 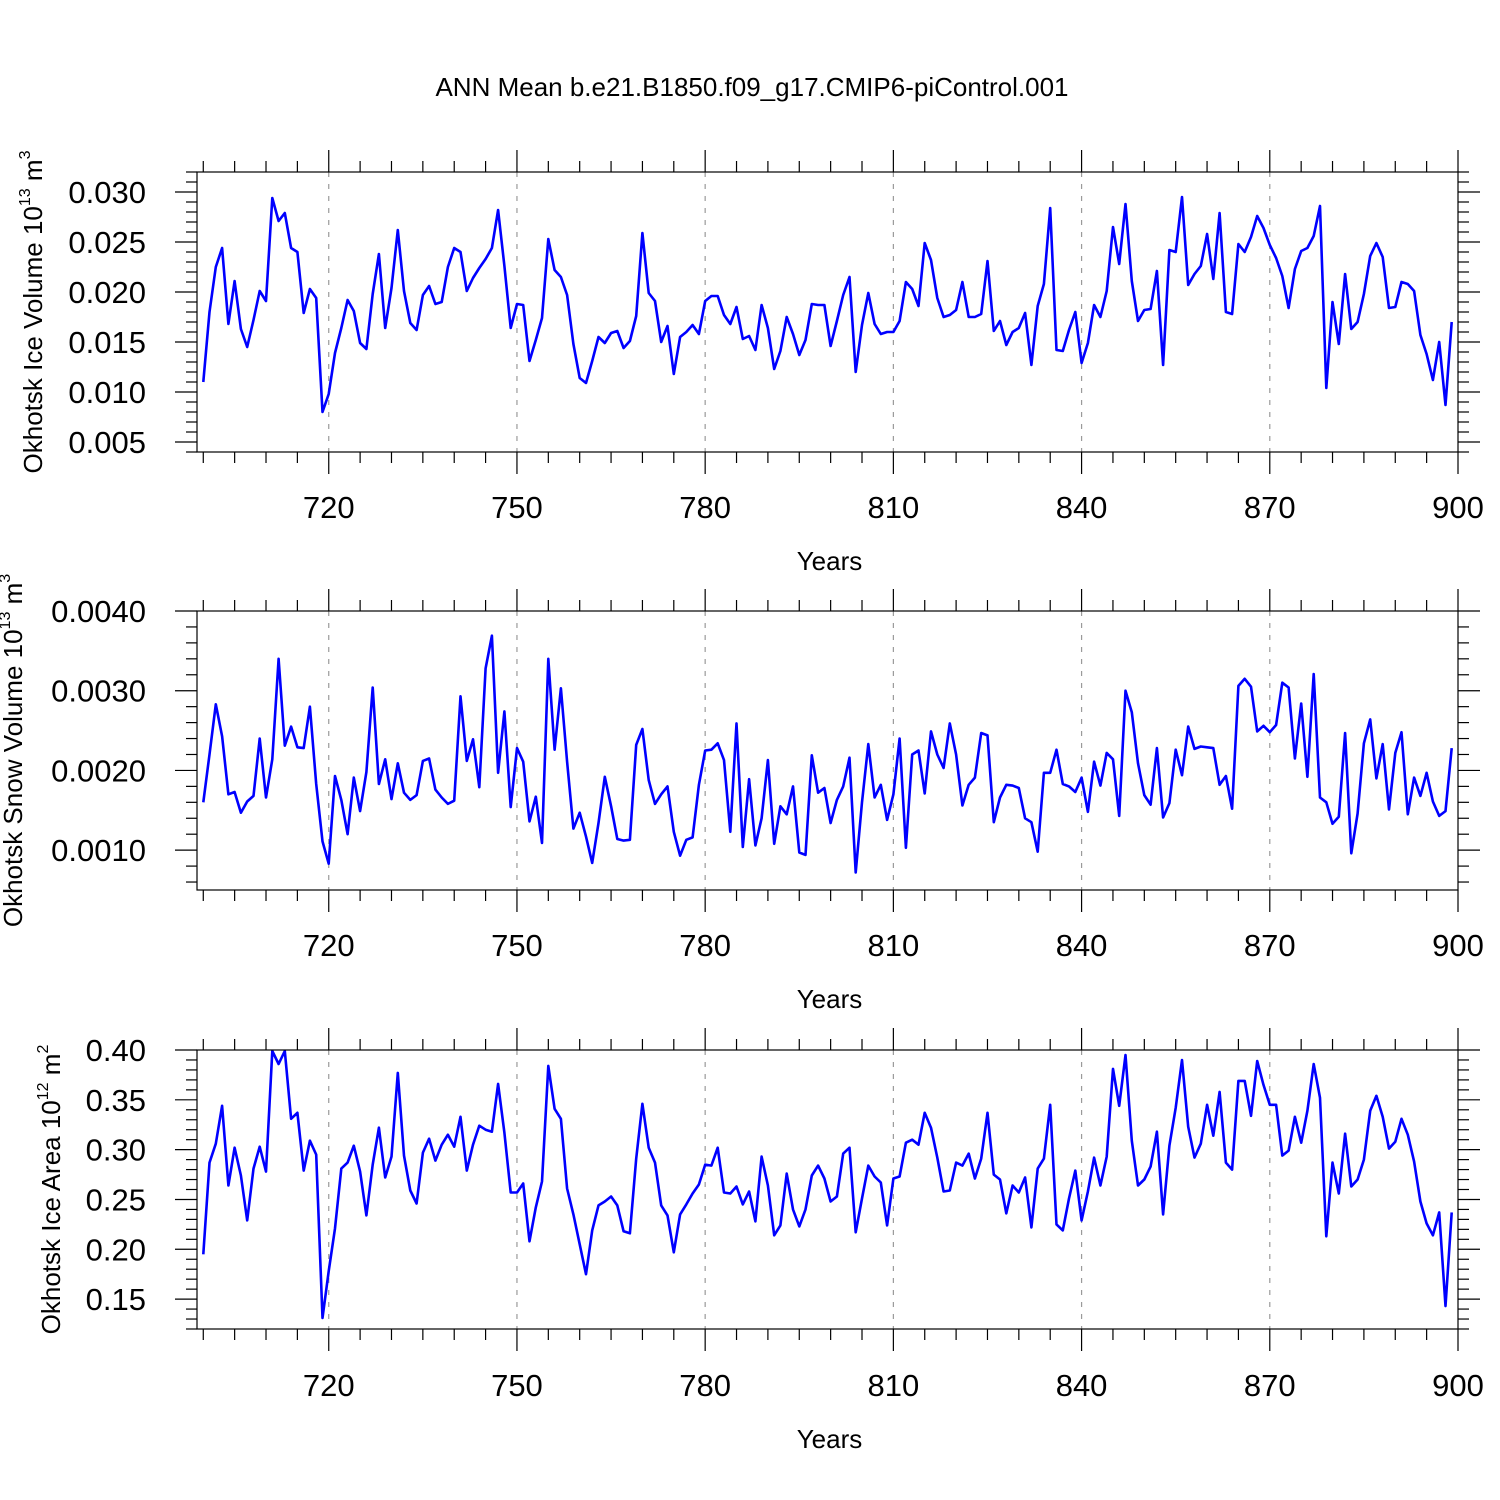 I want to click on y-tick-label: 0.030, so click(x=107, y=192).